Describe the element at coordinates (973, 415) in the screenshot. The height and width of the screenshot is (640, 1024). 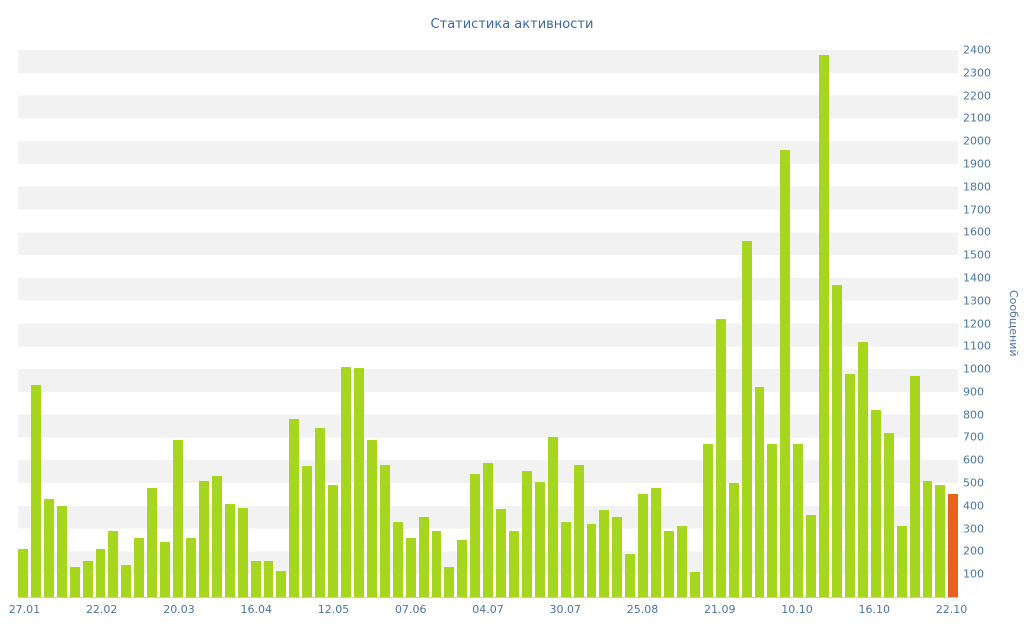
I see `y-axis-tick-label: 800` at that location.